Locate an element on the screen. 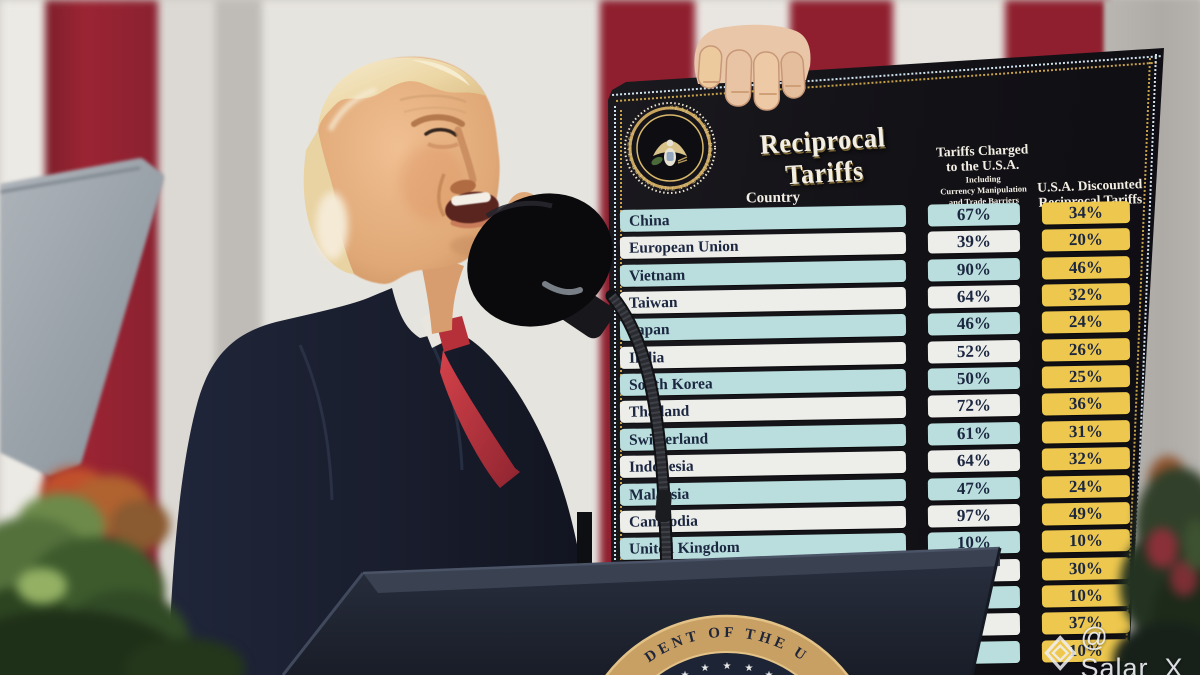 The height and width of the screenshot is (675, 1200). teleprompter is located at coordinates (82, 317).